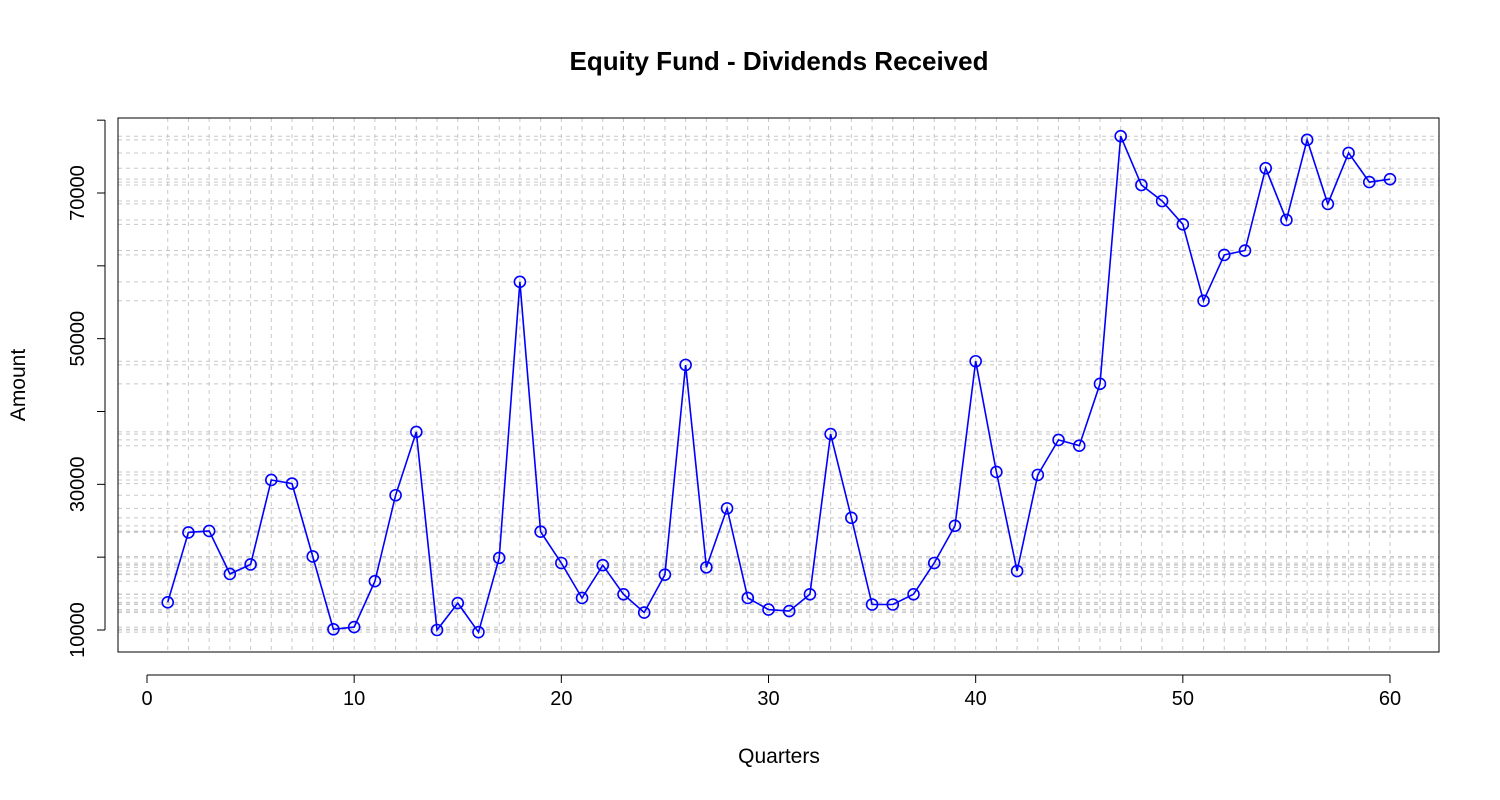 Image resolution: width=1500 pixels, height=800 pixels. What do you see at coordinates (354, 699) in the screenshot?
I see `x-tick-label: 10` at bounding box center [354, 699].